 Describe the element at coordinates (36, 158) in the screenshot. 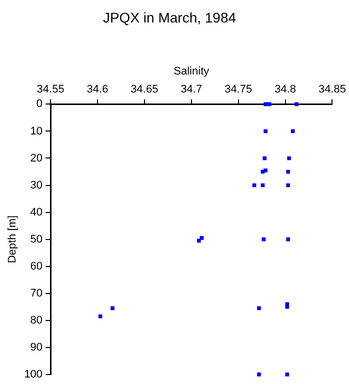

I see `y-tick-label: 20` at that location.